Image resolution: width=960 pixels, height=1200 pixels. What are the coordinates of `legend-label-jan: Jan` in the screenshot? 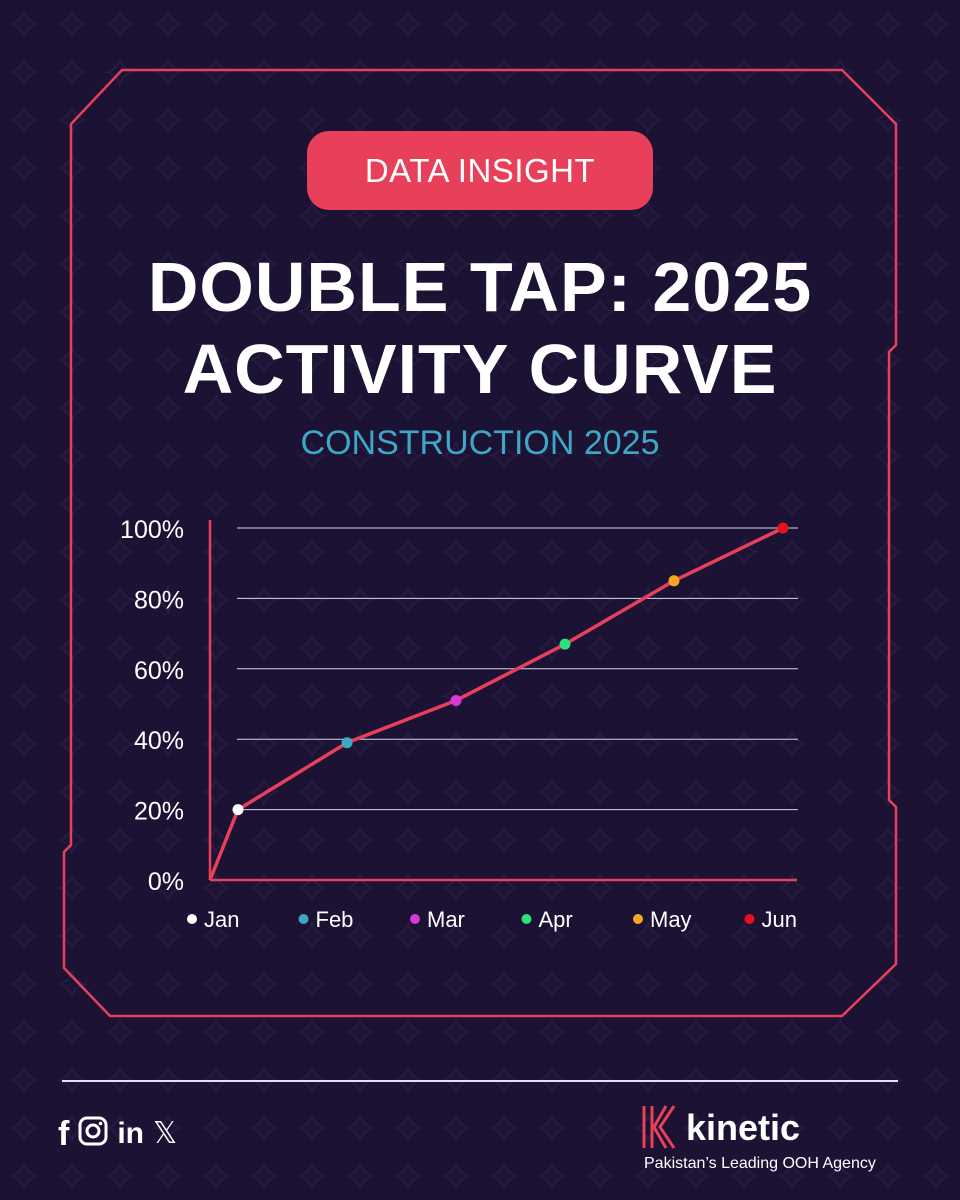 It's located at (221, 919).